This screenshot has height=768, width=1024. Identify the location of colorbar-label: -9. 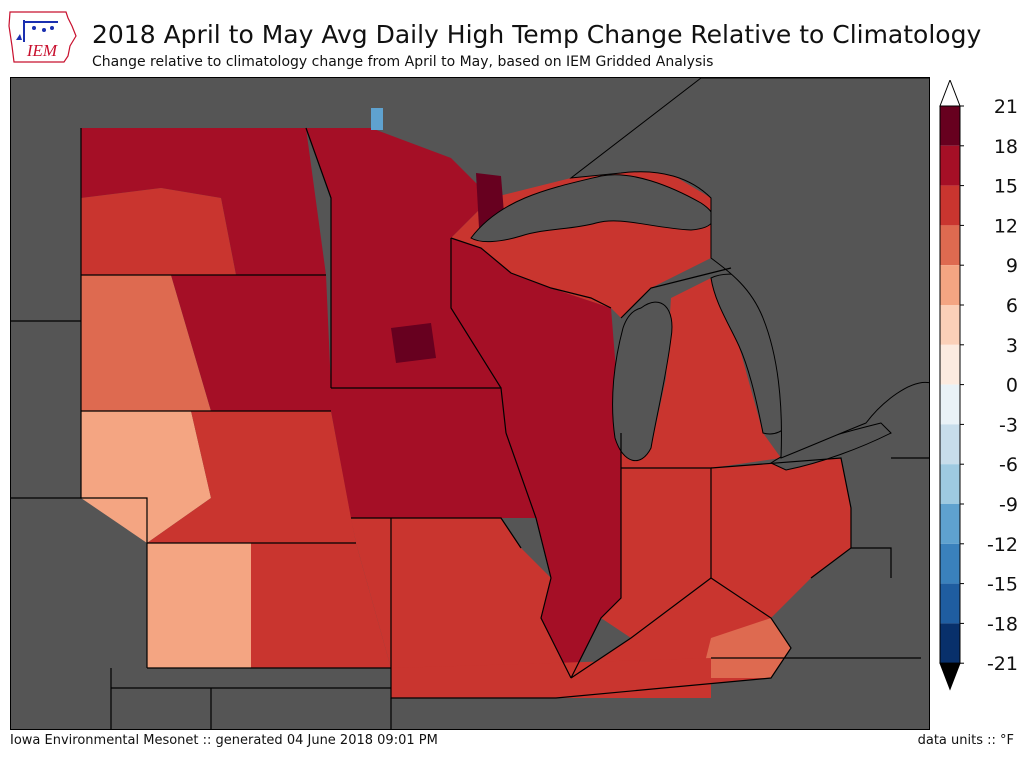
(1008, 505).